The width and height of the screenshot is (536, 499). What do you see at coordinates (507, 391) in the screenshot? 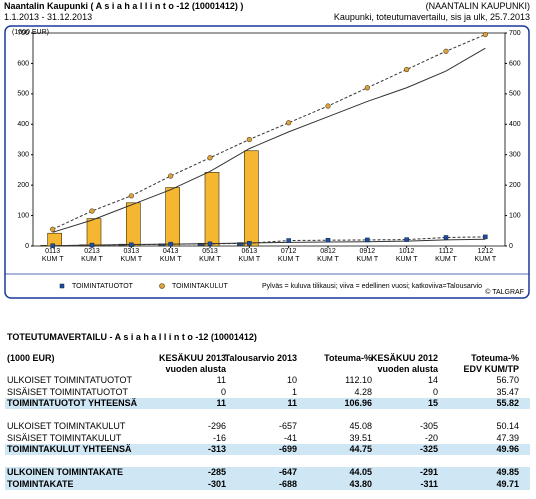
I see `cell-value: 35.47` at bounding box center [507, 391].